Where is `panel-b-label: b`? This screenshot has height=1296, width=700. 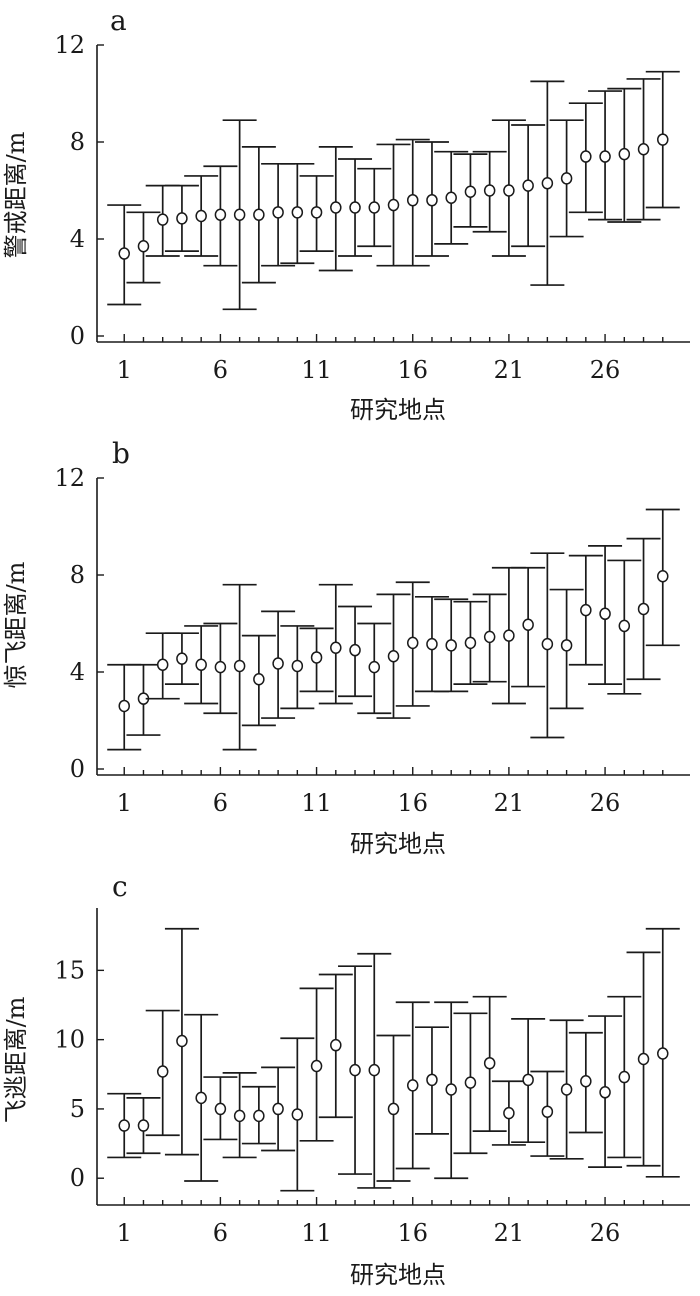
panel-b-label: b is located at coordinates (121, 453).